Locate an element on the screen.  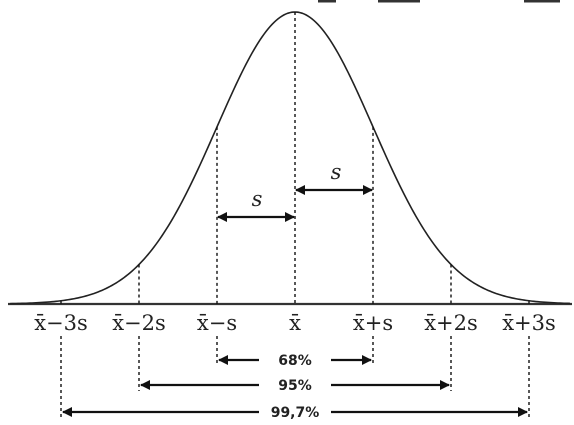
percentage-intervals: 68% 95% 99,7% is located at coordinates (295, 387).